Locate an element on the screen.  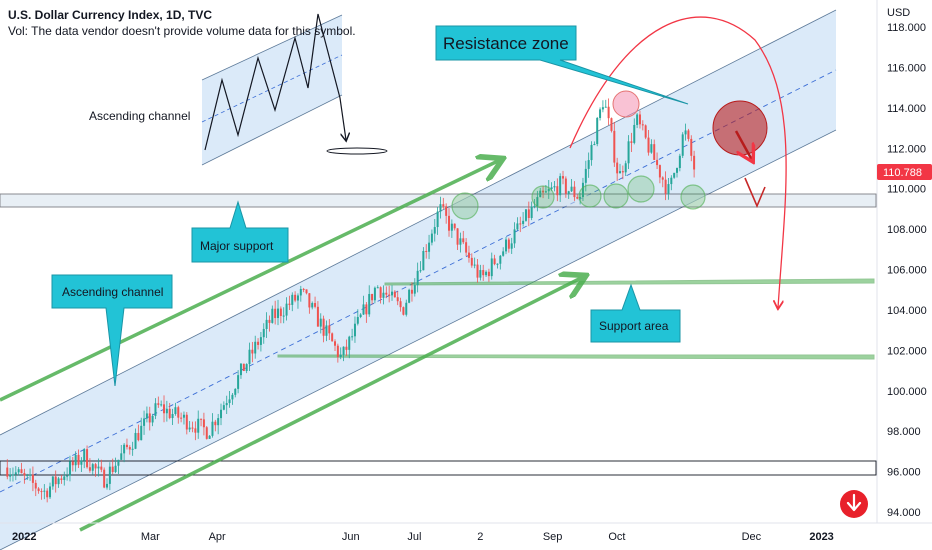
support-area-line is located at coordinates (629, 282).